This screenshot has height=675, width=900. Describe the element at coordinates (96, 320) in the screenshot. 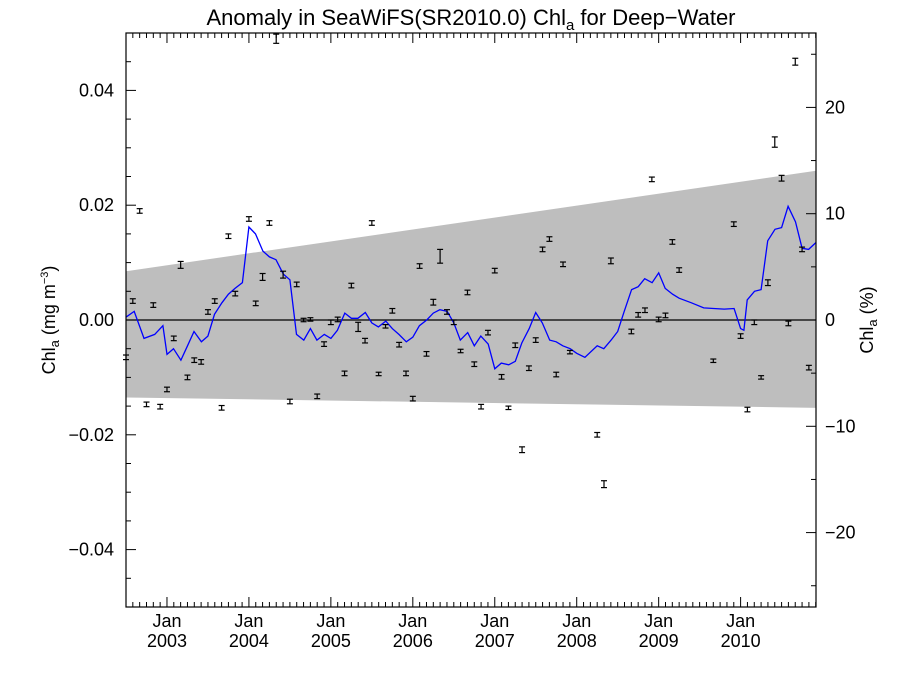

I see `y-left-tick-label-2: 0.00` at that location.